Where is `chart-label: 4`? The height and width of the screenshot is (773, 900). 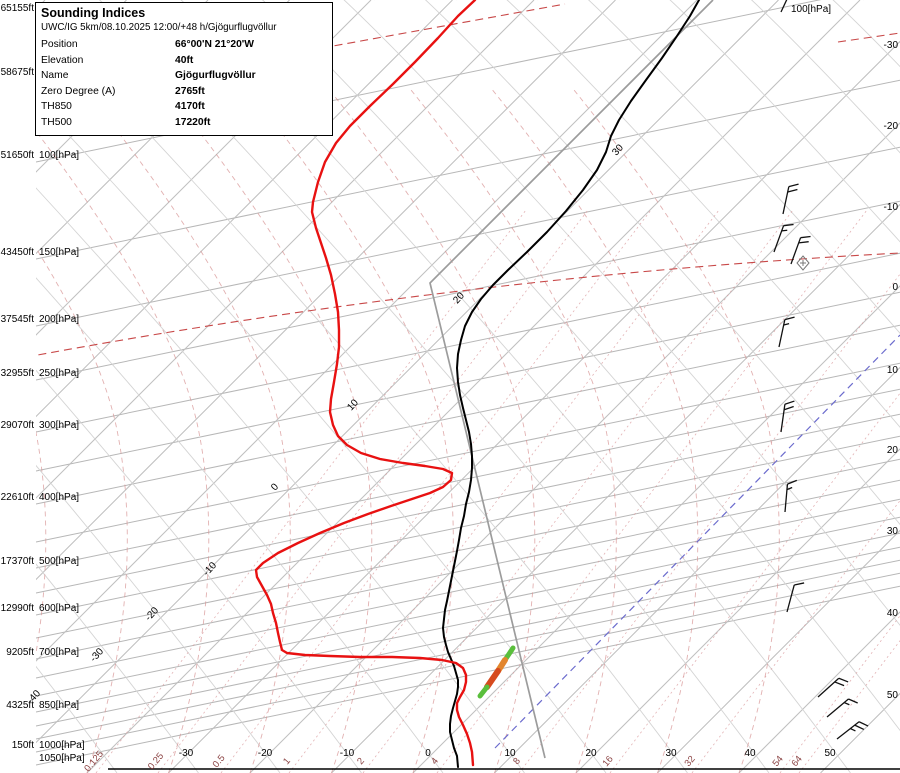 chart-label: 4 is located at coordinates (435, 761).